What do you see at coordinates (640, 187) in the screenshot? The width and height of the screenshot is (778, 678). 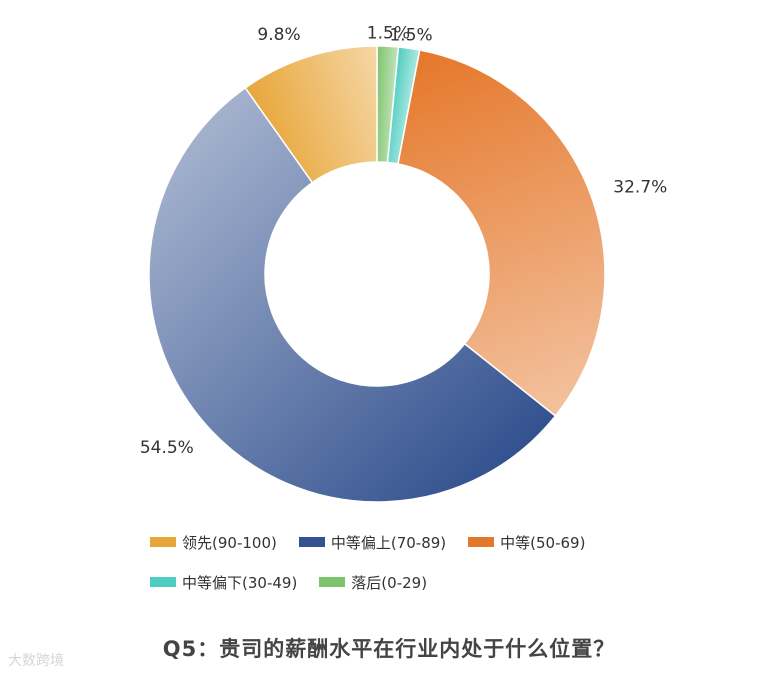 I see `value-label-zhongdeng: 32.7%` at bounding box center [640, 187].